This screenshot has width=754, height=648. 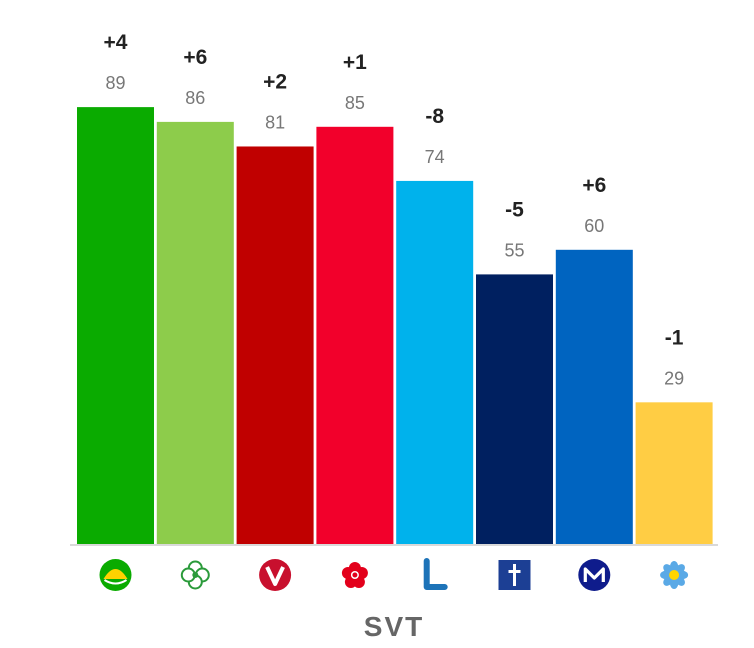 I want to click on change-label-s: +1, so click(x=355, y=62).